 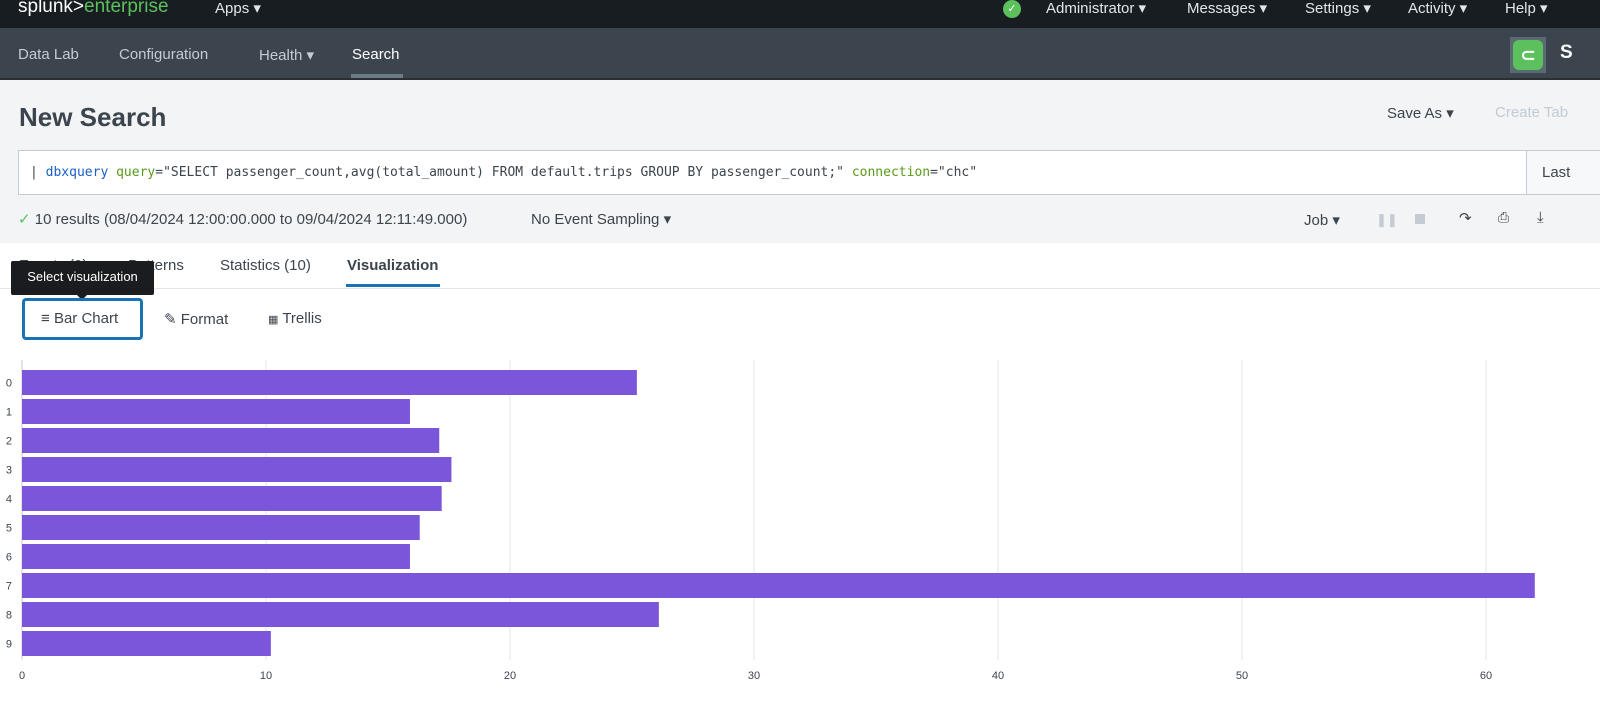 I want to click on app-label: S, so click(x=1566, y=52).